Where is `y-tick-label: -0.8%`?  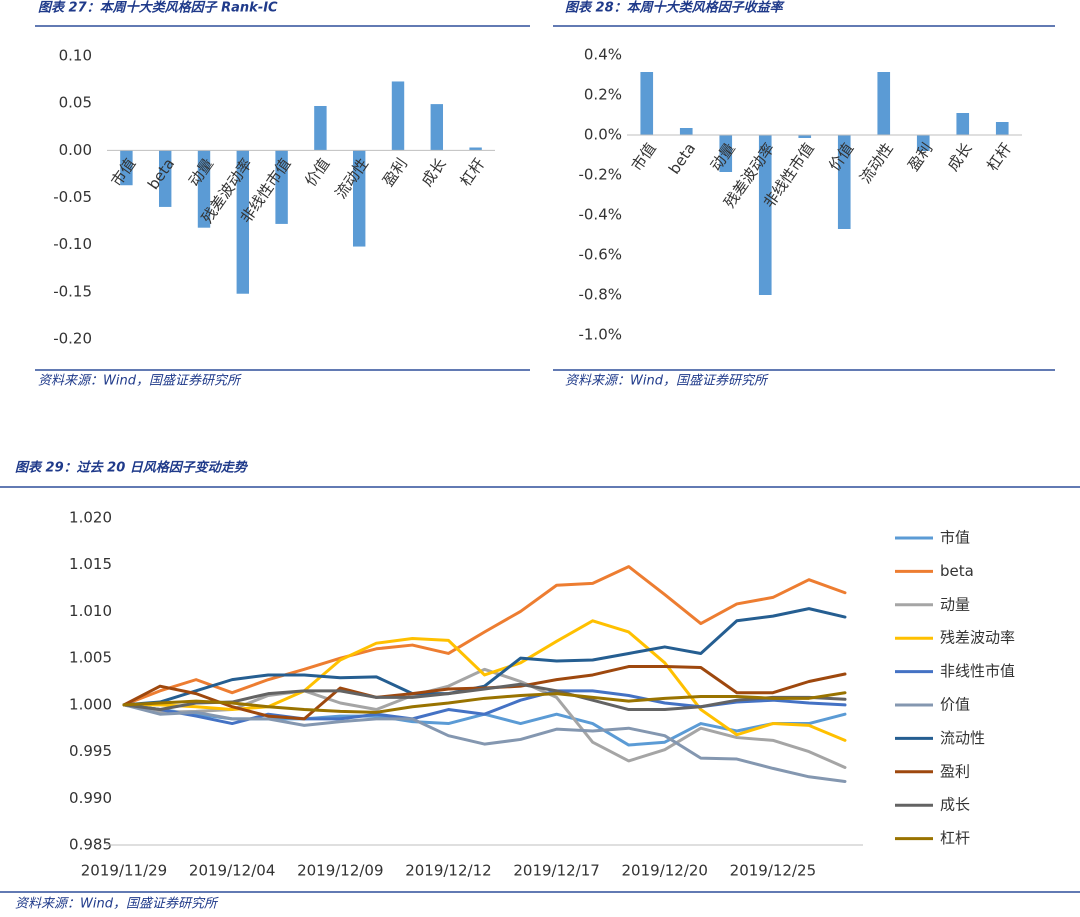 y-tick-label: -0.8% is located at coordinates (600, 295).